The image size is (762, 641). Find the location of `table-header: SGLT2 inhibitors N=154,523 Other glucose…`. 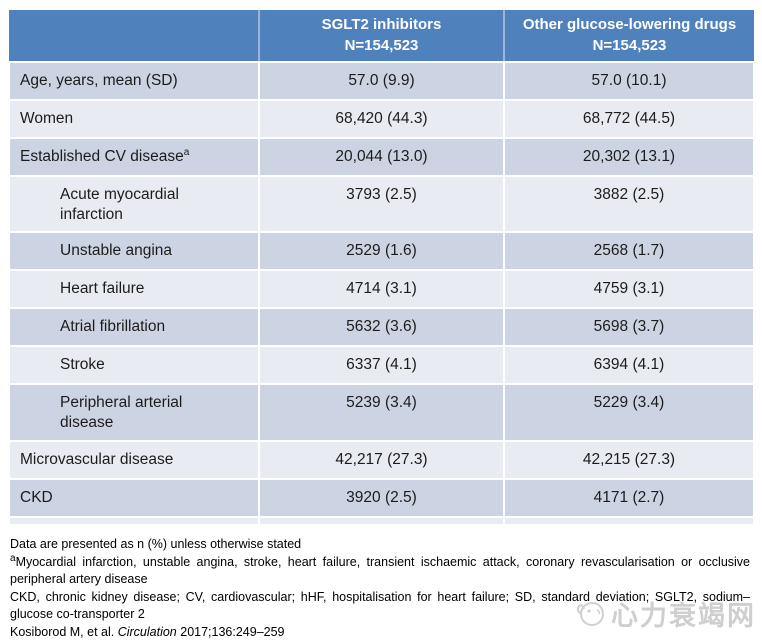

table-header: SGLT2 inhibitors N=154,523 Other glucose… is located at coordinates (381, 36).